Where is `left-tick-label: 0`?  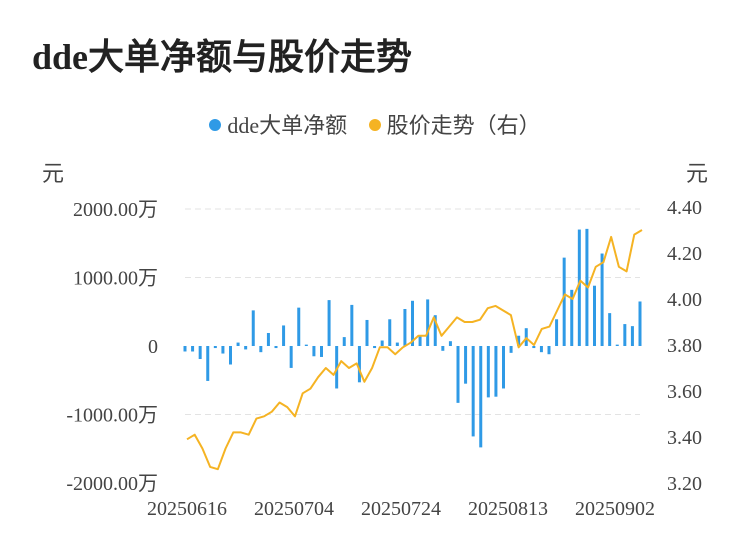
left-tick-label: 0 is located at coordinates (153, 347).